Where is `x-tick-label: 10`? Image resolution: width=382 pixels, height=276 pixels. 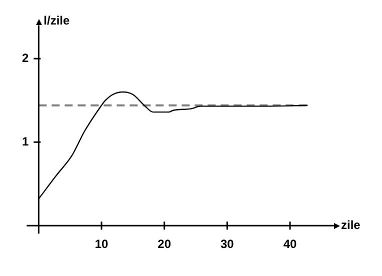 x-tick-label: 10 is located at coordinates (101, 244).